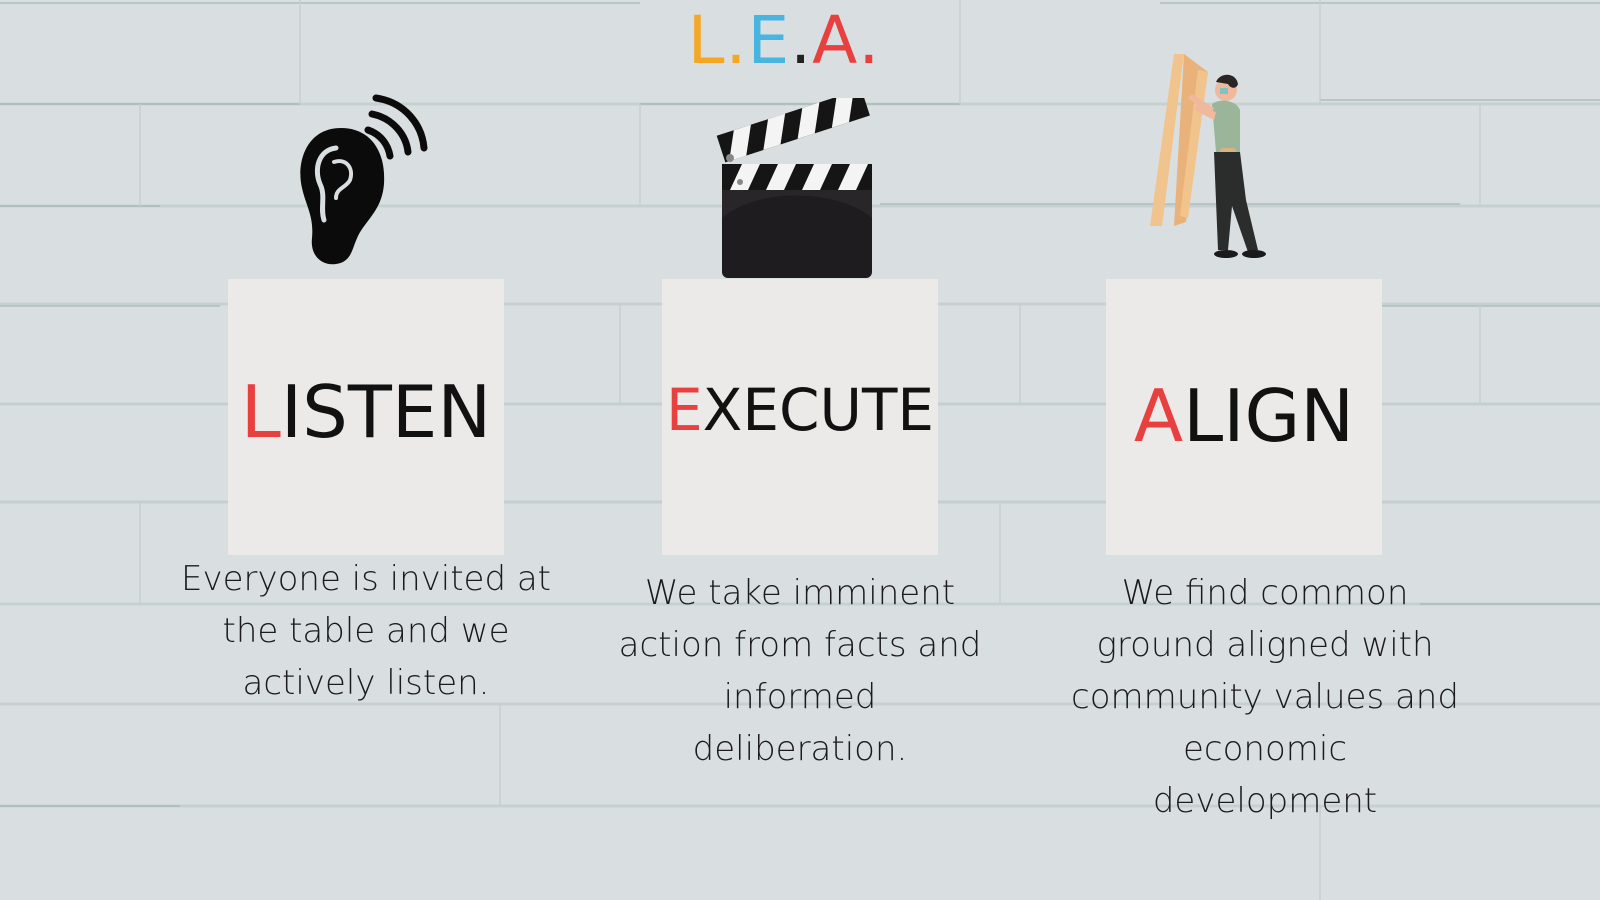 This screenshot has width=1600, height=900. I want to click on listen-word: LISTEN, so click(366, 412).